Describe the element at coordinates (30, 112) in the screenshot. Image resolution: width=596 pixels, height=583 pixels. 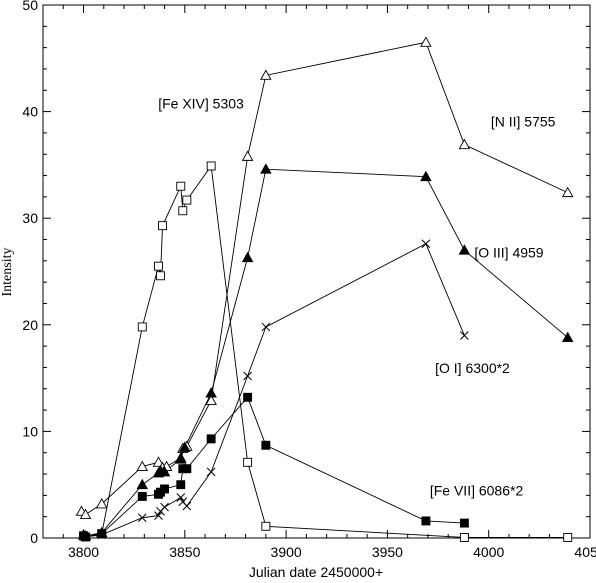
I see `y-tick-label: 40` at that location.